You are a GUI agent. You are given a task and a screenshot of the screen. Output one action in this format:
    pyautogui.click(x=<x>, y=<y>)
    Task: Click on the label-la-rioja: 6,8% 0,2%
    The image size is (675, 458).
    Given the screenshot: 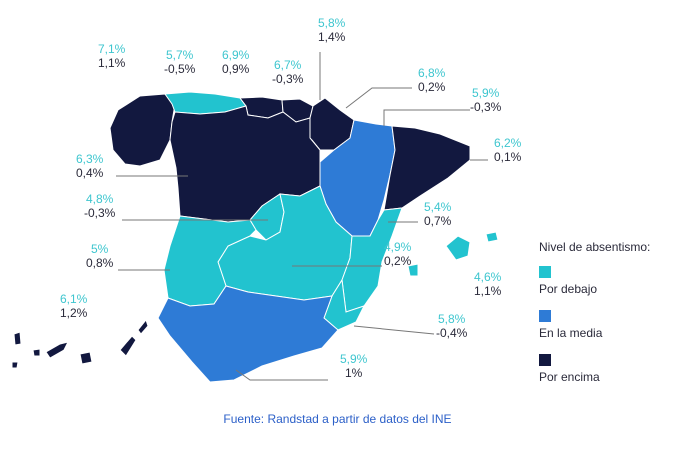 What is the action you would take?
    pyautogui.click(x=431, y=80)
    